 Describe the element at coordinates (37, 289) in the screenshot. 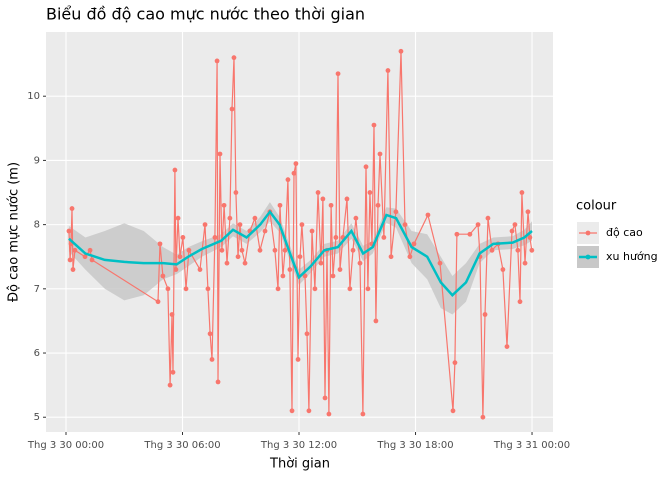

I see `y-tick-label: 7` at that location.